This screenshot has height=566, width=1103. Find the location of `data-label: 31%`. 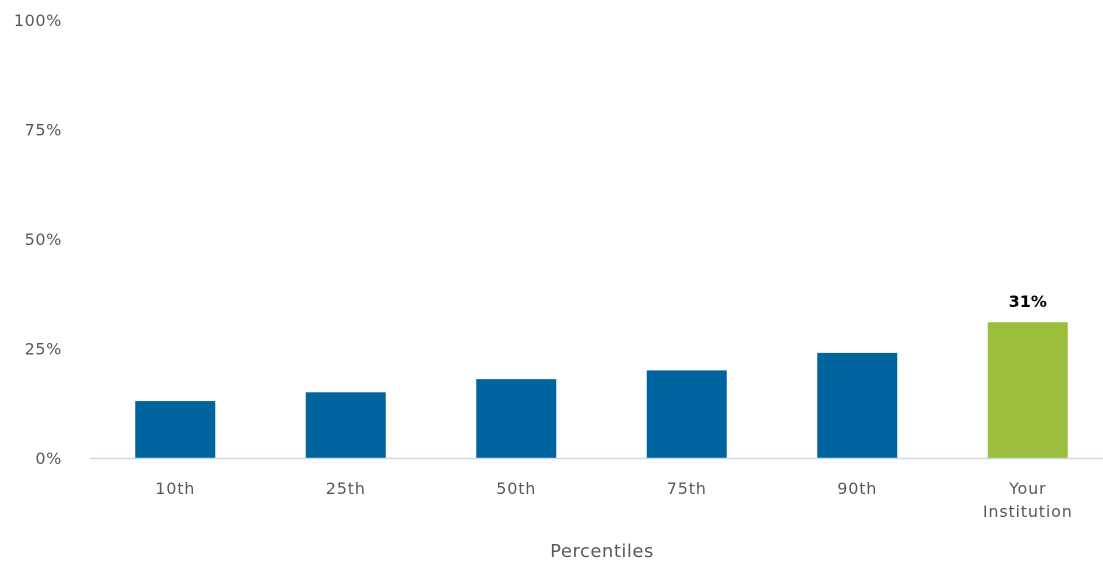

data-label: 31% is located at coordinates (1028, 301).